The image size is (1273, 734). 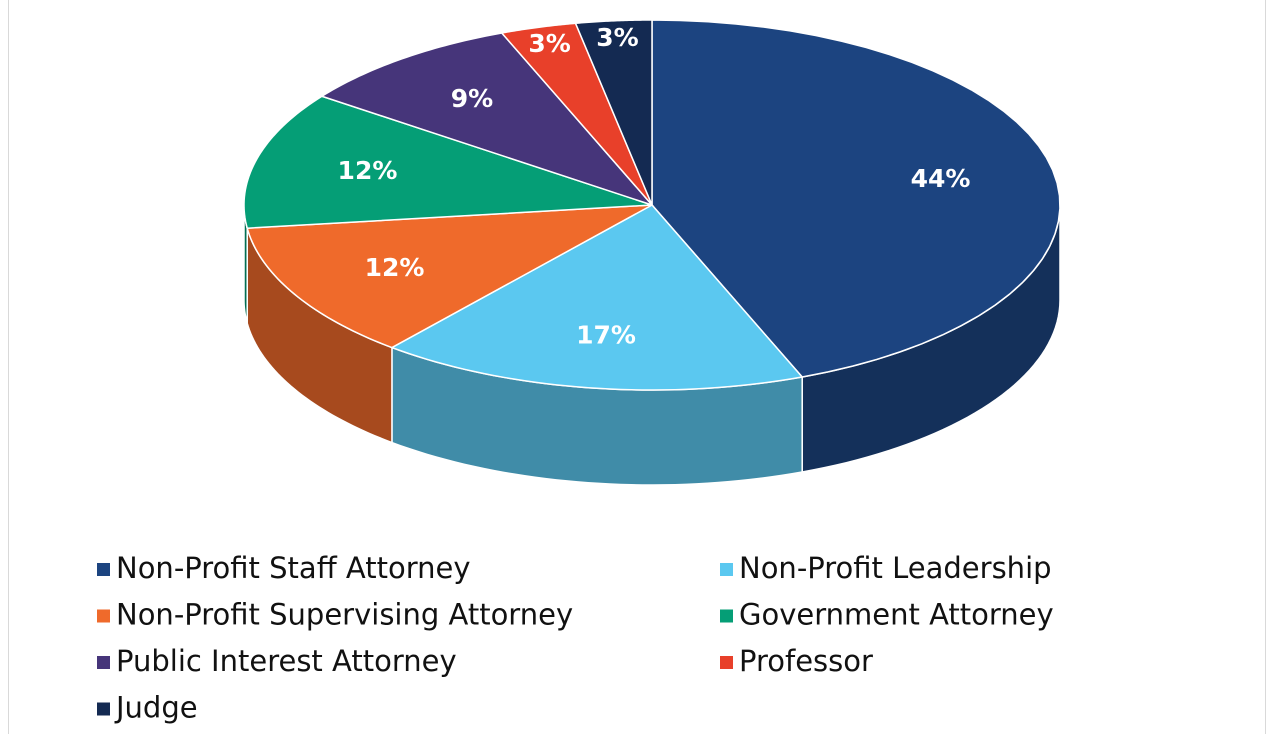 What do you see at coordinates (941, 178) in the screenshot?
I see `data-label: 44%` at bounding box center [941, 178].